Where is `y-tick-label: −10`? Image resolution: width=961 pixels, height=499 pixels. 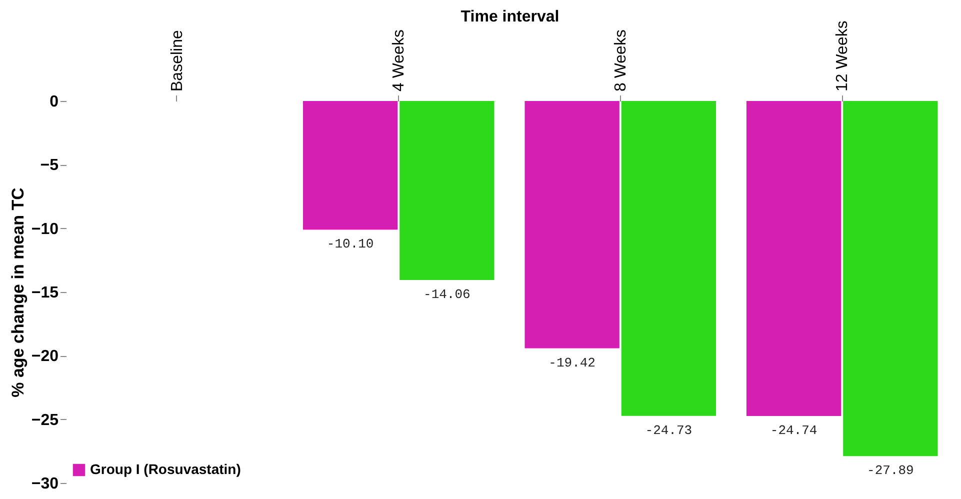
y-tick-label: −10 is located at coordinates (45, 229).